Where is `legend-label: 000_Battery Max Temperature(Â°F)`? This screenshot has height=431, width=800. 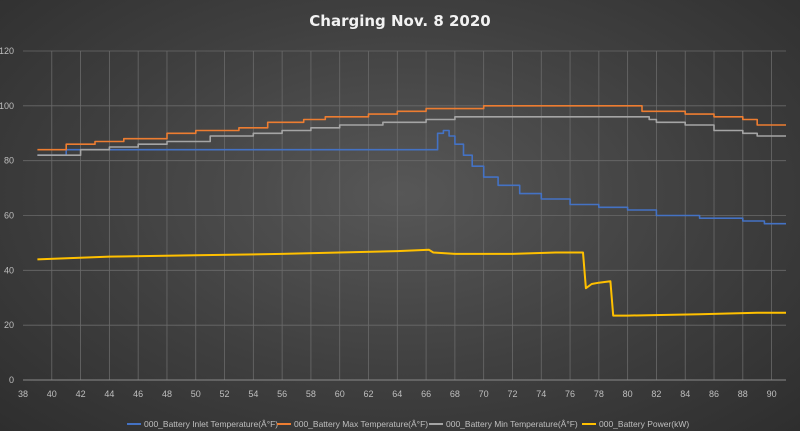
legend-label: 000_Battery Max Temperature(Â°F) is located at coordinates (361, 424).